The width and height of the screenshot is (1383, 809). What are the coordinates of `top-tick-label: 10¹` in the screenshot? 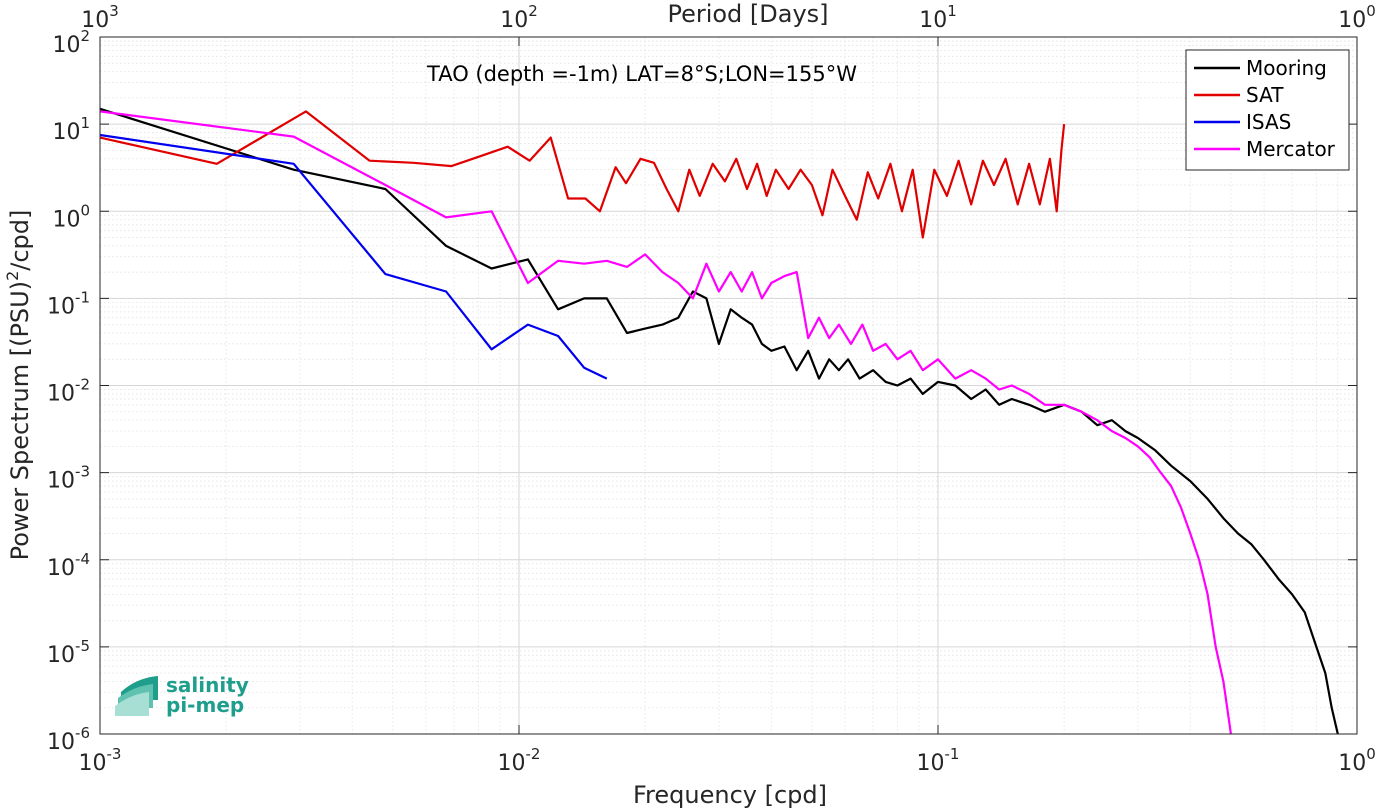 It's located at (938, 17).